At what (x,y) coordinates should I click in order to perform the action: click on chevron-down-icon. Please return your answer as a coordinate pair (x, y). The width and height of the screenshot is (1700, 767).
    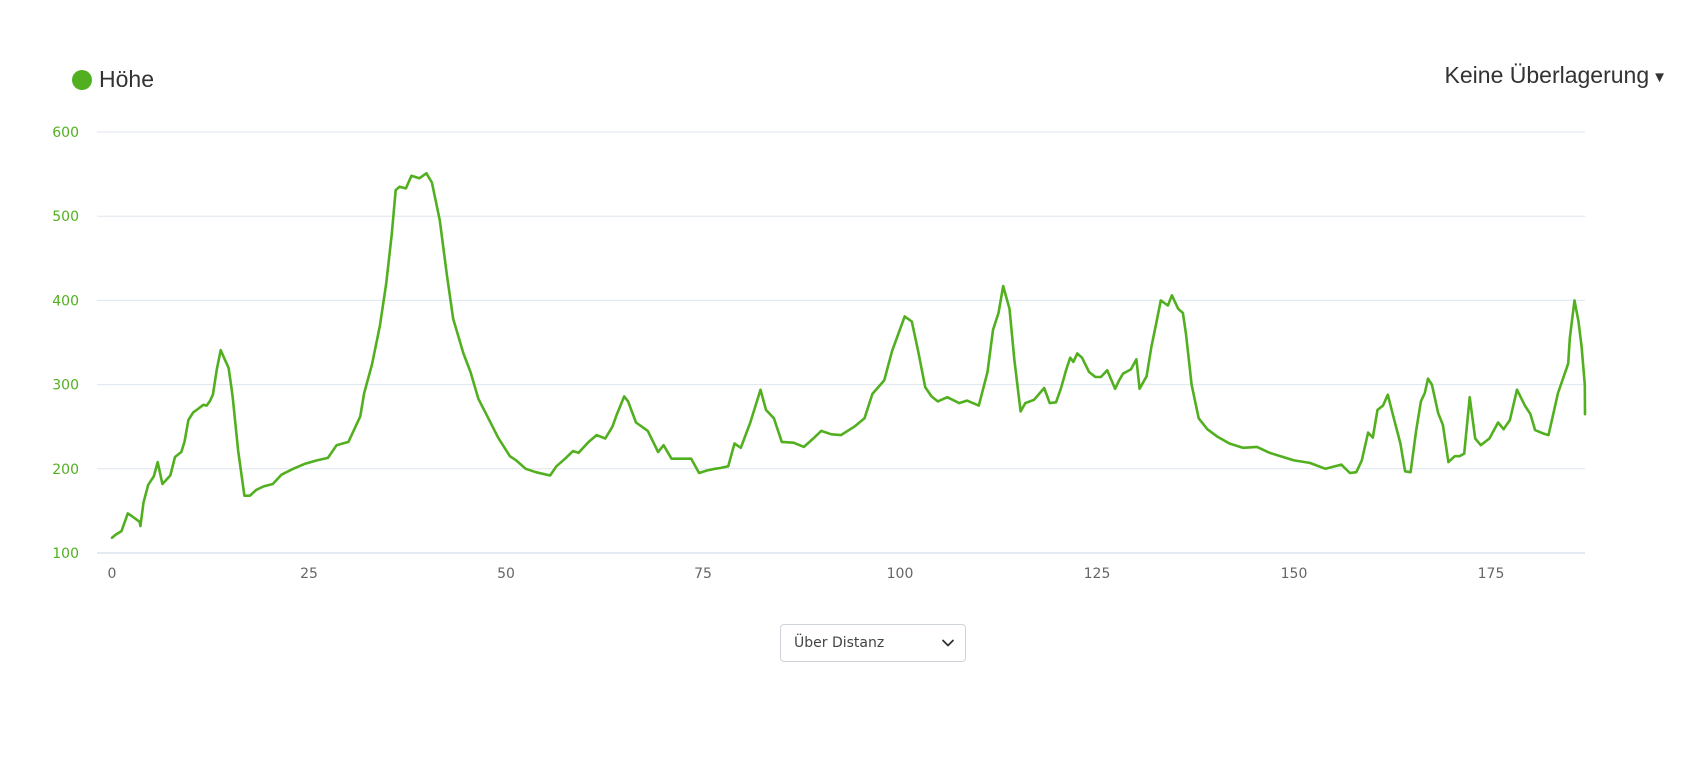
    Looking at the image, I should click on (948, 643).